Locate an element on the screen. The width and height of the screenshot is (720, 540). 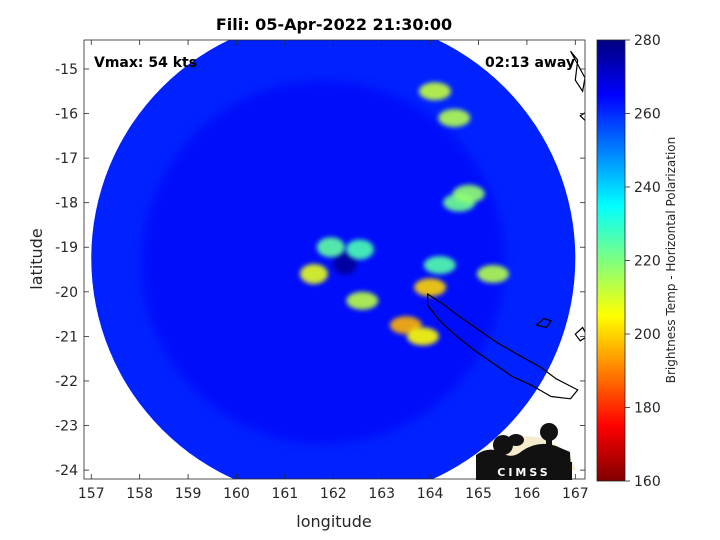
x-axis-label: longitude is located at coordinates (333, 521).